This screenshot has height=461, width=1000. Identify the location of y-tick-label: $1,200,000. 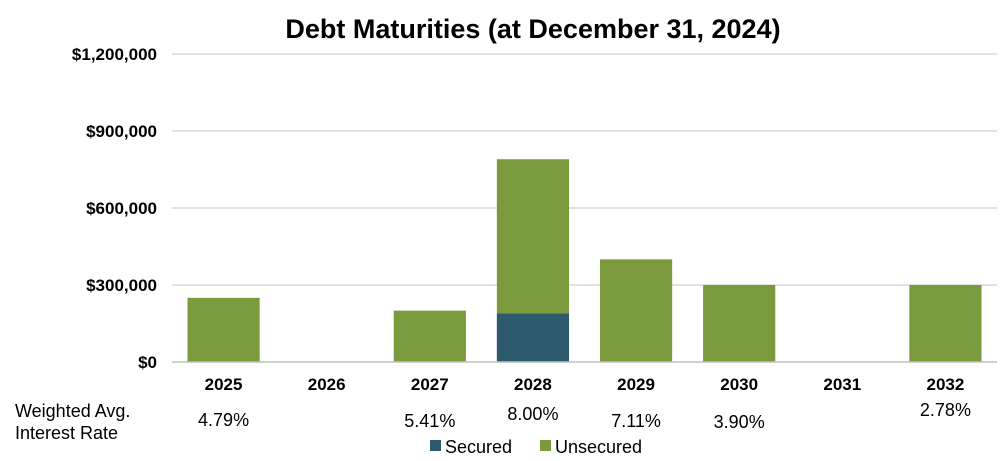
(114, 54).